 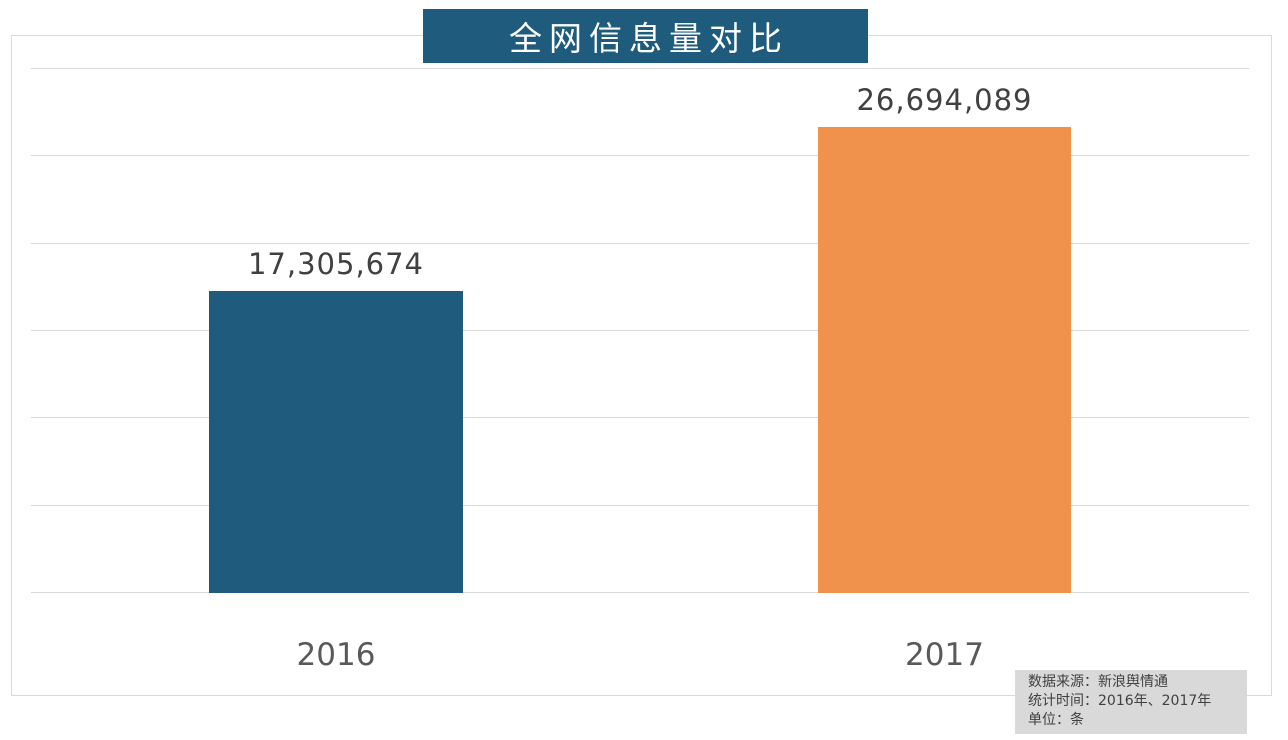 What do you see at coordinates (336, 442) in the screenshot?
I see `bar-2016` at bounding box center [336, 442].